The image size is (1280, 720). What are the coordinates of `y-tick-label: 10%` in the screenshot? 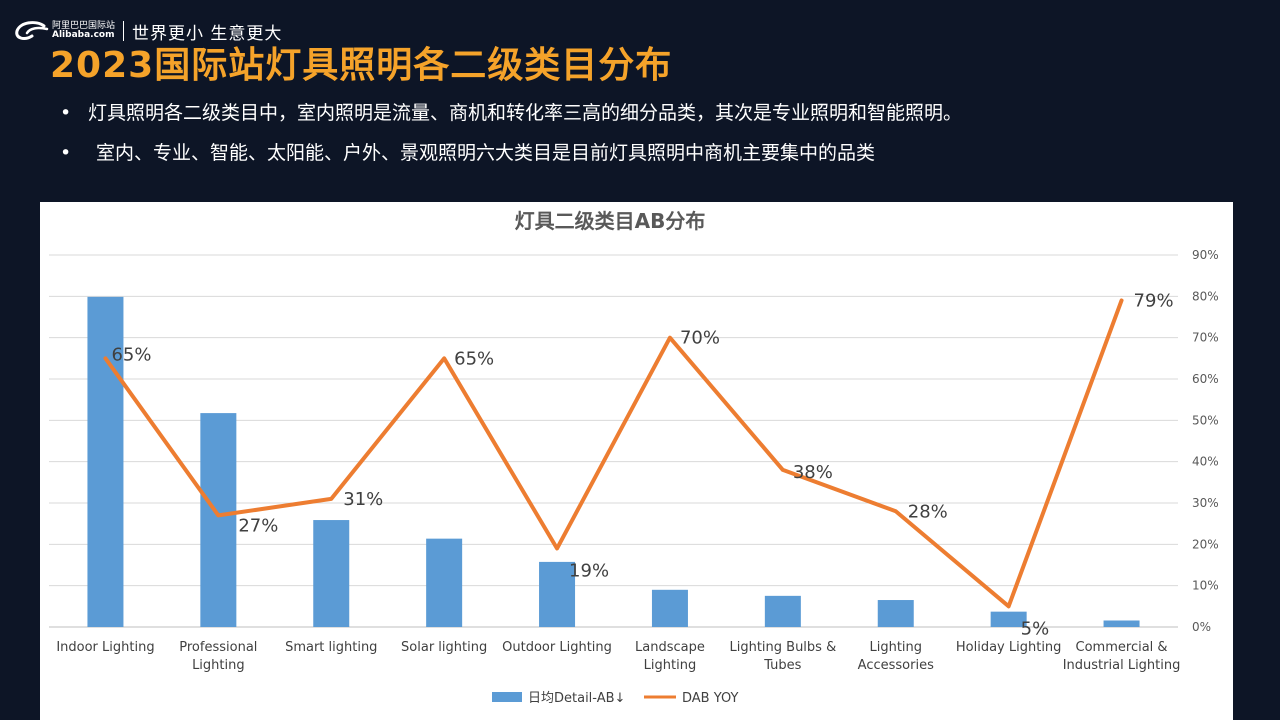 It's located at (1205, 586).